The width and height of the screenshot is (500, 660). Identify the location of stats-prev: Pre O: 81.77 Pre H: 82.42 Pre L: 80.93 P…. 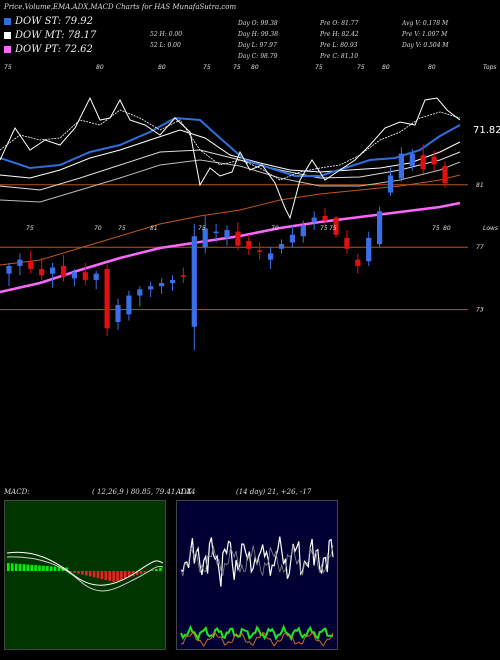
(339, 40).